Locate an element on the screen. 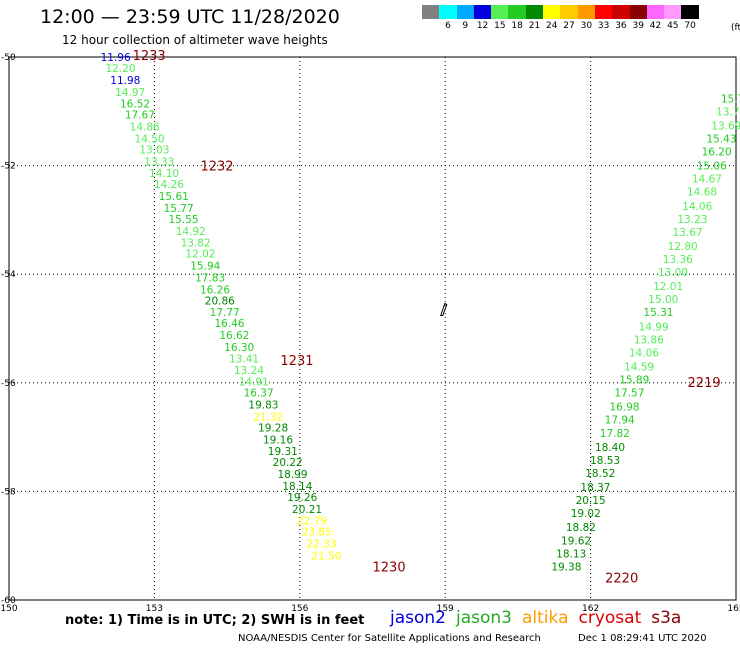 The height and width of the screenshot is (650, 740). wave-height-value: 19.62 is located at coordinates (576, 541).